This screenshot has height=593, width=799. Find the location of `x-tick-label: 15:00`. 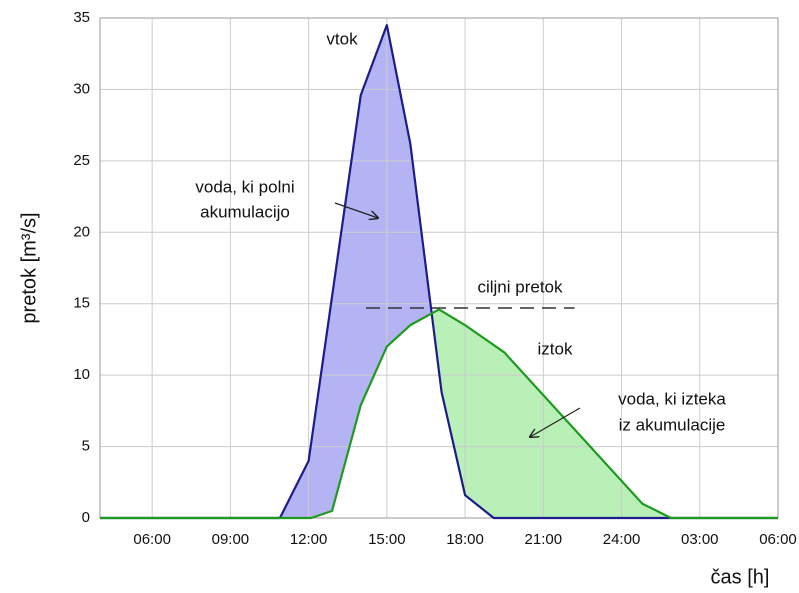

x-tick-label: 15:00 is located at coordinates (387, 539).